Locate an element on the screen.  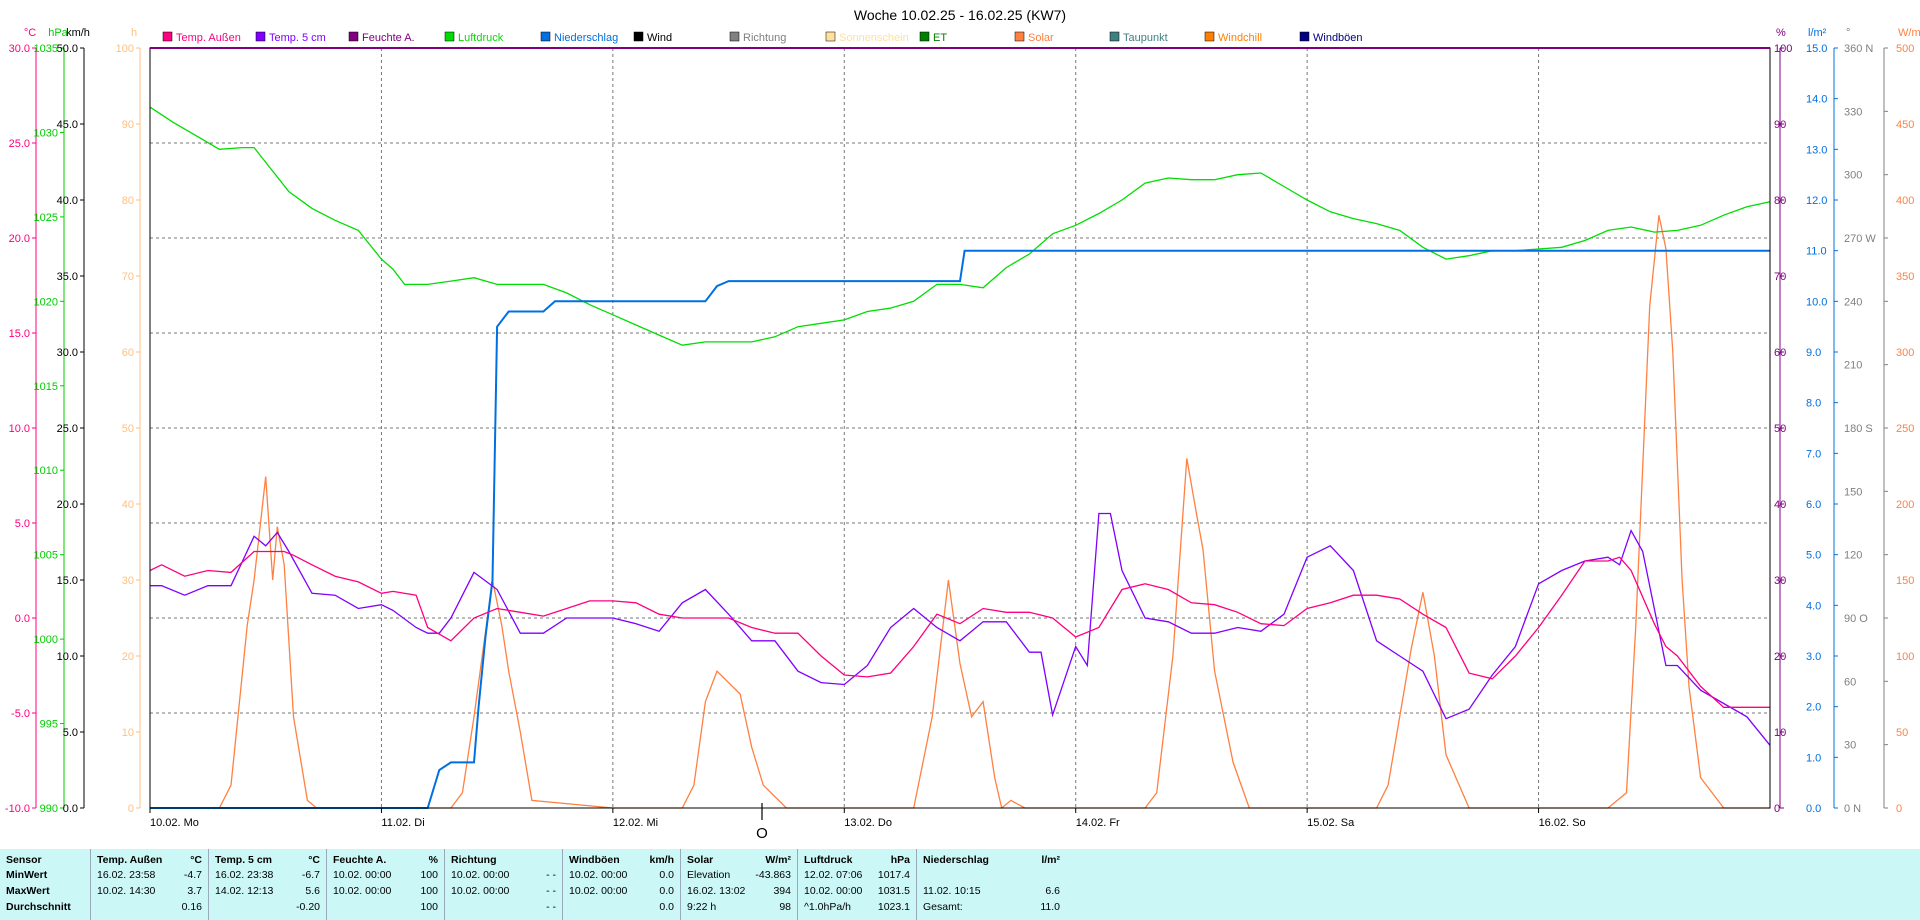
x-axis-tick-label: 14.02. Fr is located at coordinates (1098, 823).